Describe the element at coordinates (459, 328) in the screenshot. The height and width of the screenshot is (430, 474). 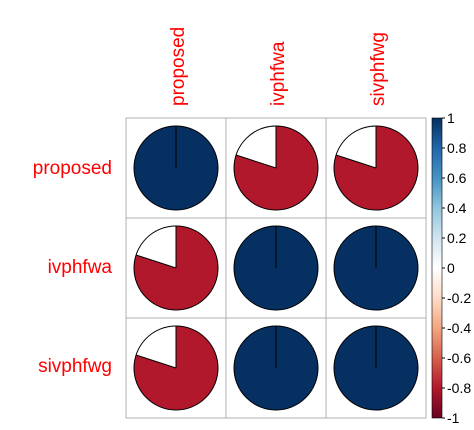
I see `colorbar-tick-label: -0.4` at that location.